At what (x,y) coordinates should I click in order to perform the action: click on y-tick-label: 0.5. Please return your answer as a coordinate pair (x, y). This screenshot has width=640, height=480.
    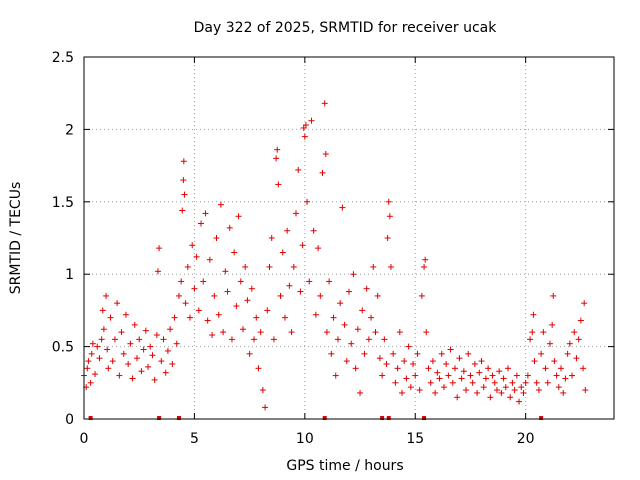
    Looking at the image, I should click on (63, 348).